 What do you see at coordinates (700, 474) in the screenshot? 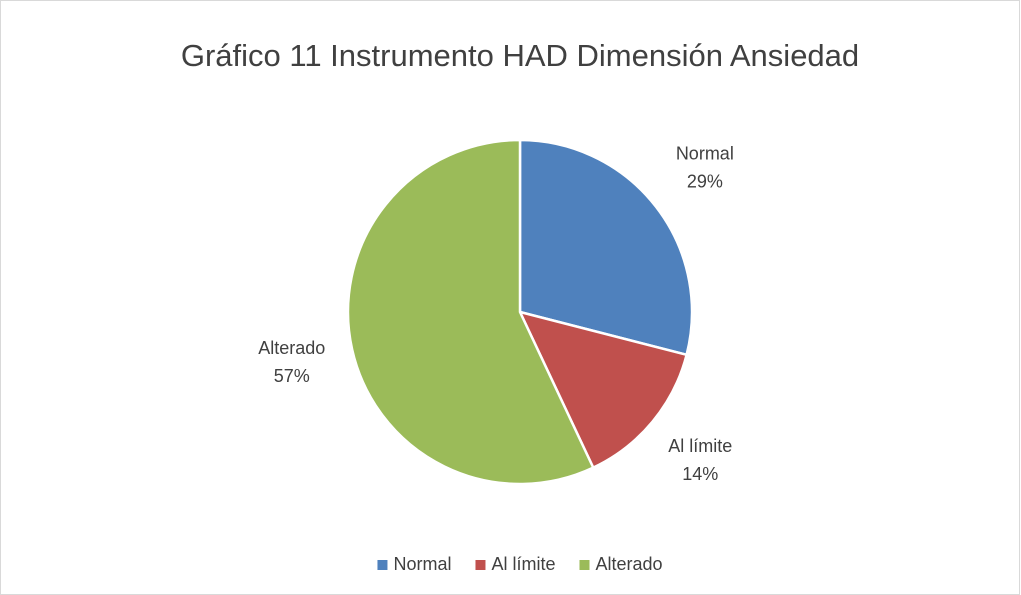
I see `slice-value-label: 14%` at bounding box center [700, 474].